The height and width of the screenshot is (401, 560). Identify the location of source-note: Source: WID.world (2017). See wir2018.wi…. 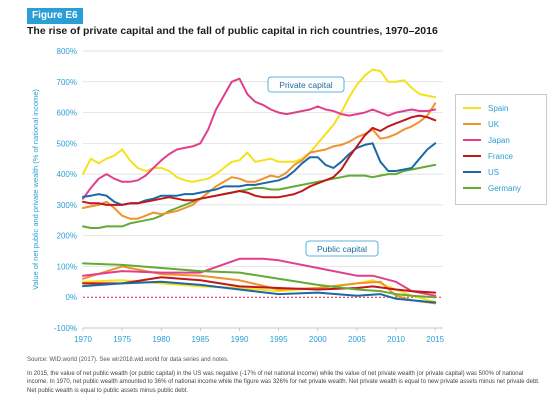
(128, 360).